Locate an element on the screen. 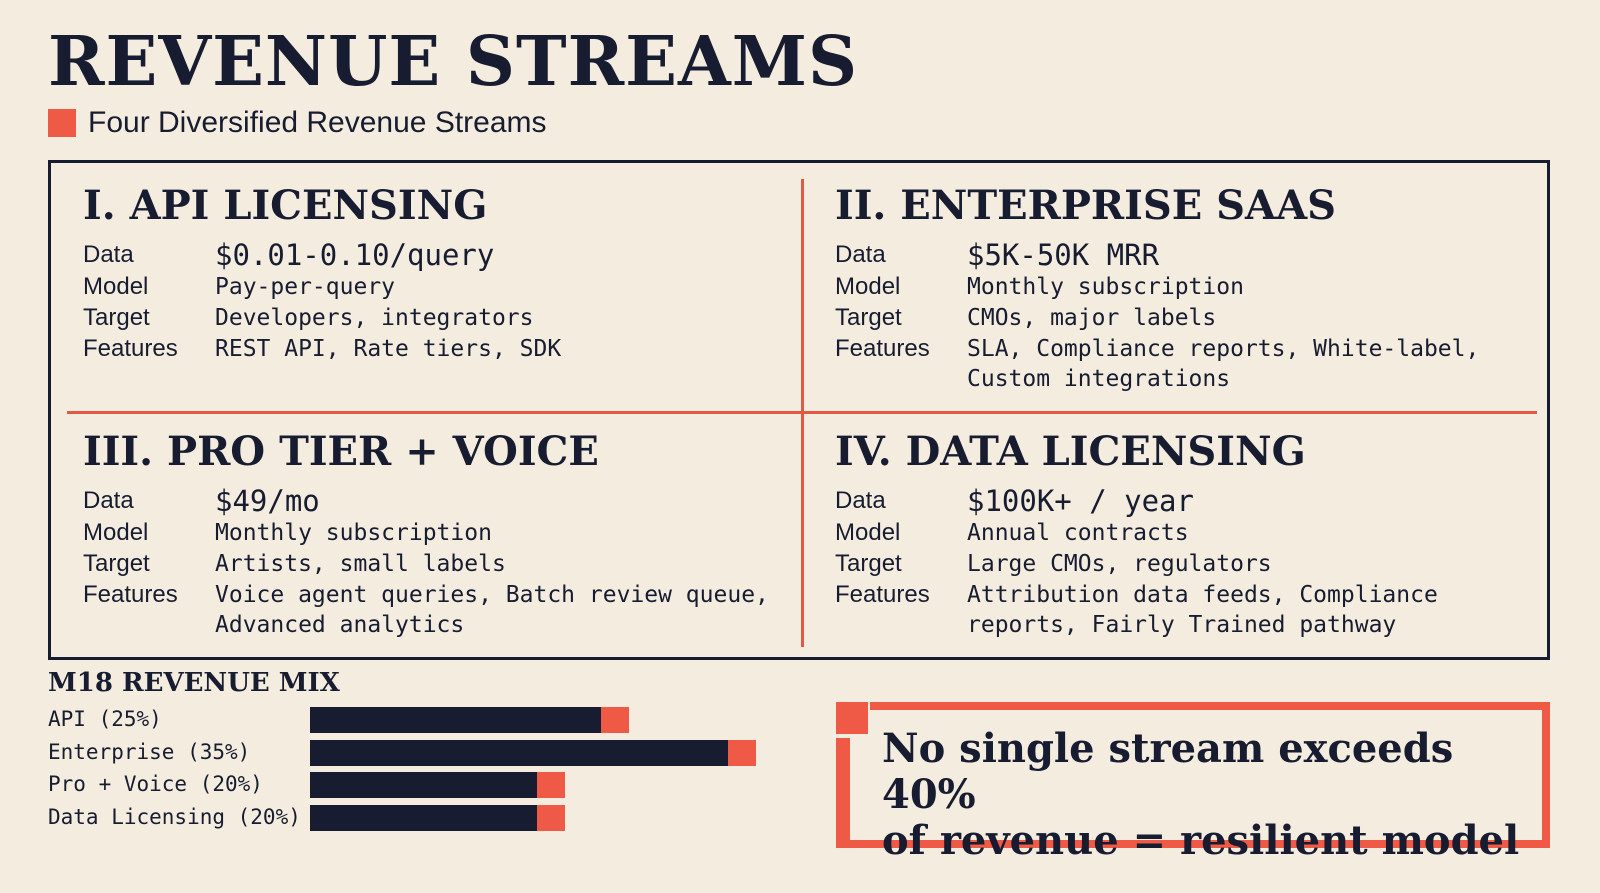 The width and height of the screenshot is (1600, 893). features-value-line: reports, Fairly Trained pathway is located at coordinates (1182, 625).